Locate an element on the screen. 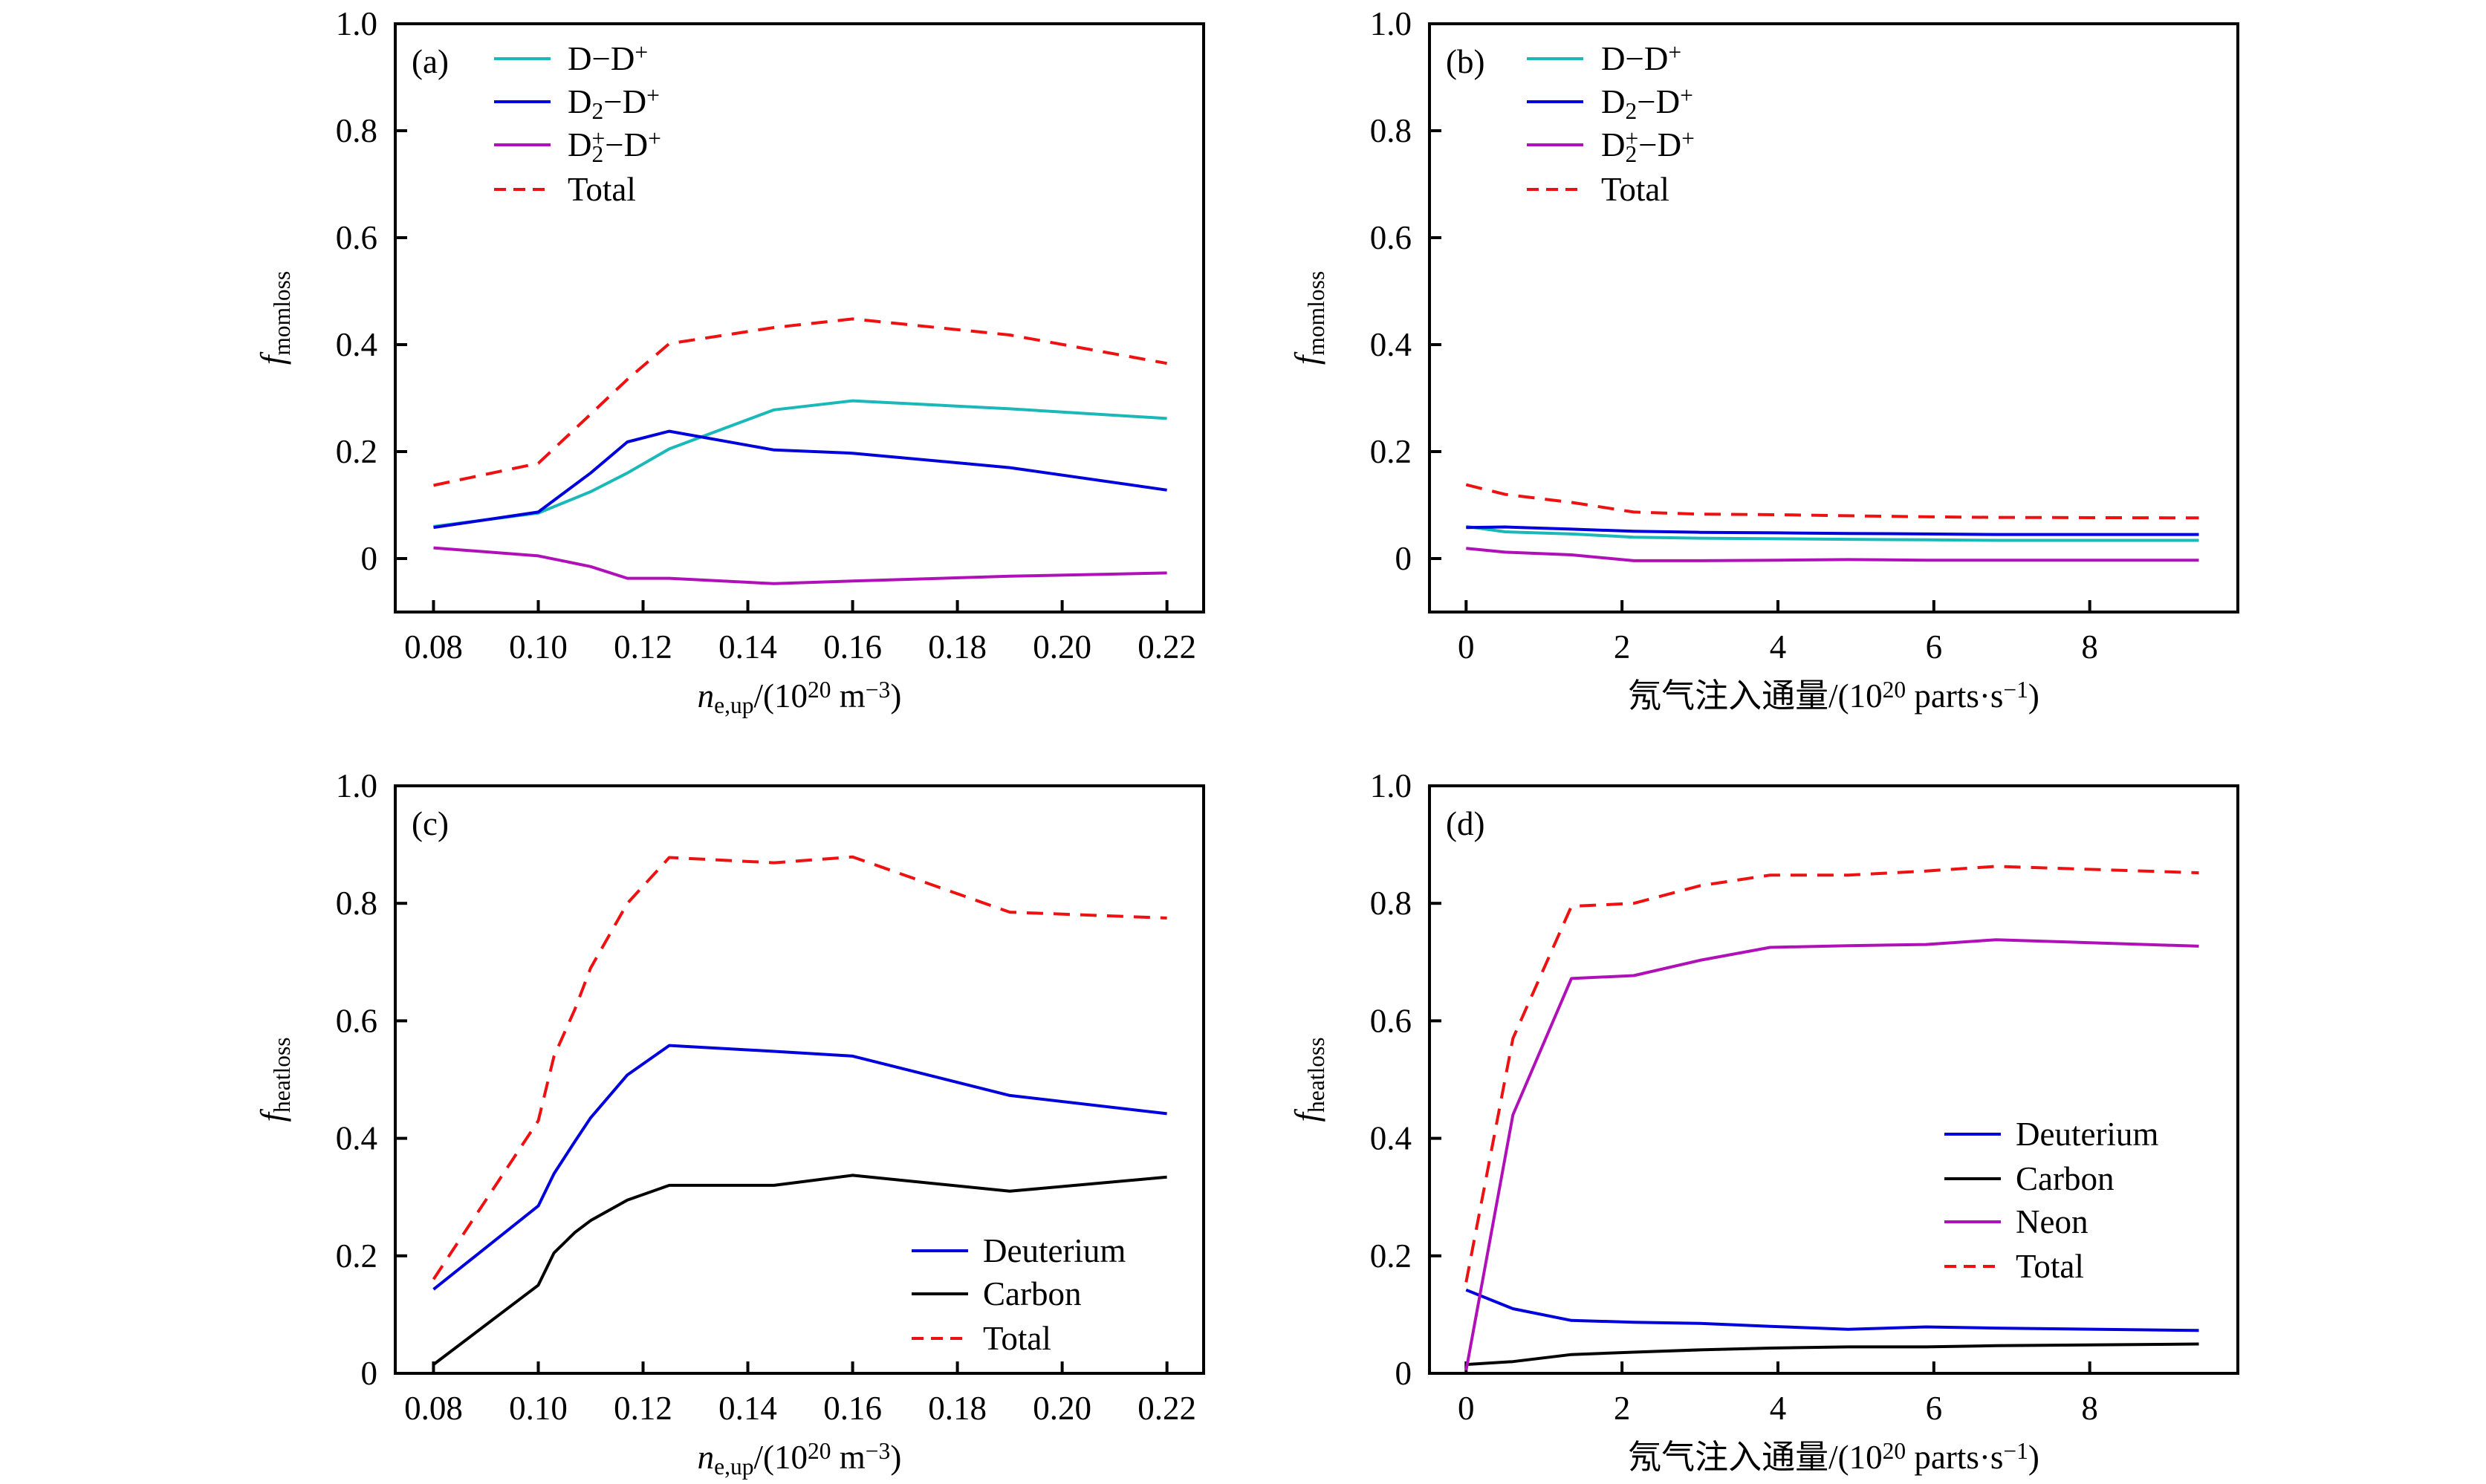 This screenshot has height=1484, width=2486. label-part: Deuterium is located at coordinates (2087, 1135).